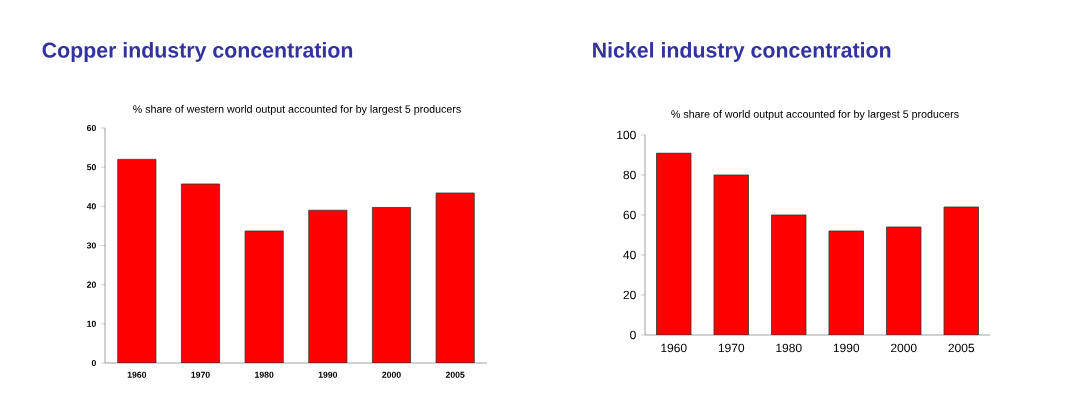 The height and width of the screenshot is (413, 1090). What do you see at coordinates (197, 52) in the screenshot?
I see `chart-title: Copper industry concentration` at bounding box center [197, 52].